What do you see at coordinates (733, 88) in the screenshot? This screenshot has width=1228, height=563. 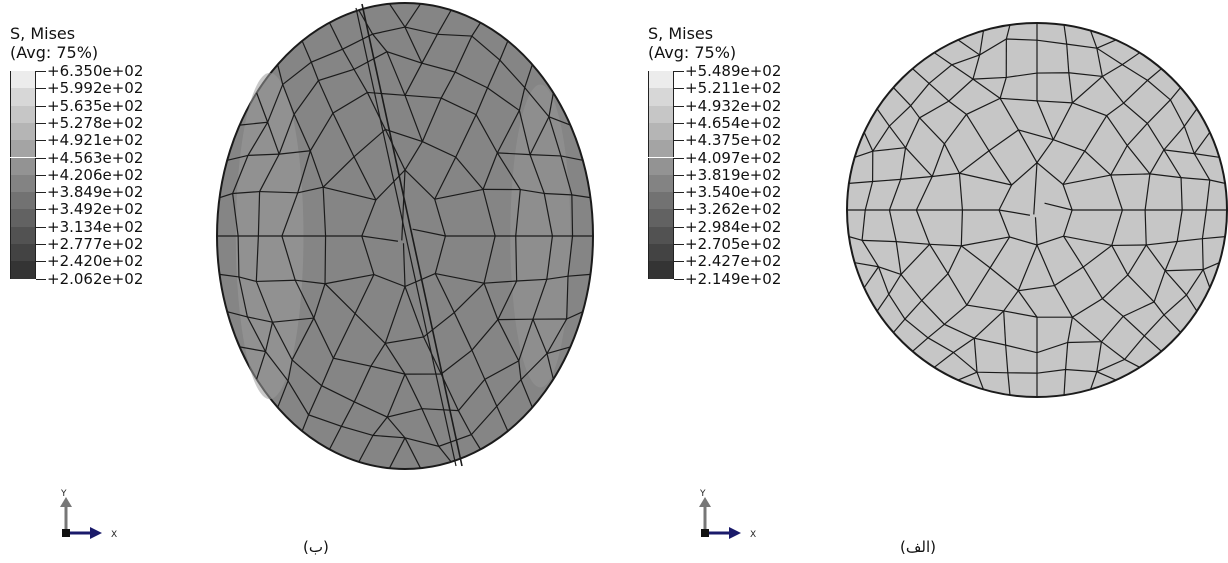 I see `legend-value: +5.211e+02` at bounding box center [733, 88].